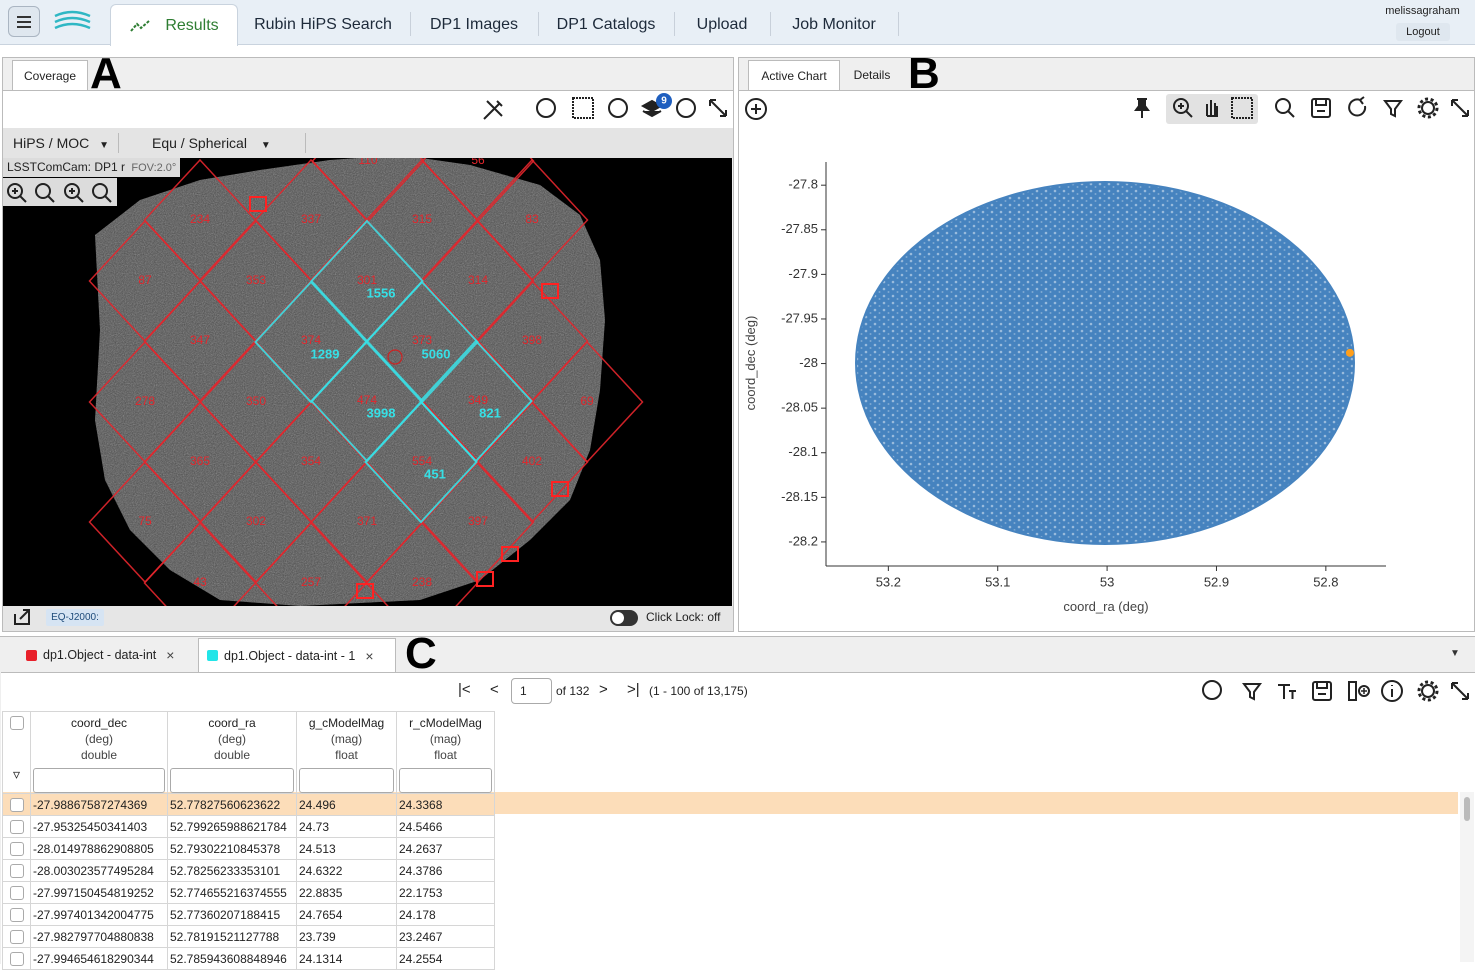 The image size is (1475, 970). I want to click on table-cell: 22.1753, so click(445, 892).